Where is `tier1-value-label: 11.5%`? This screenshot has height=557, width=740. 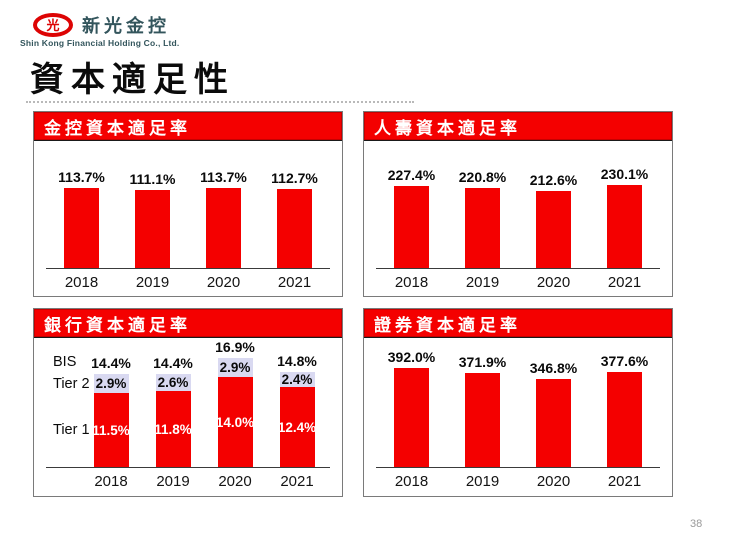
tier1-value-label: 11.5% is located at coordinates (111, 430).